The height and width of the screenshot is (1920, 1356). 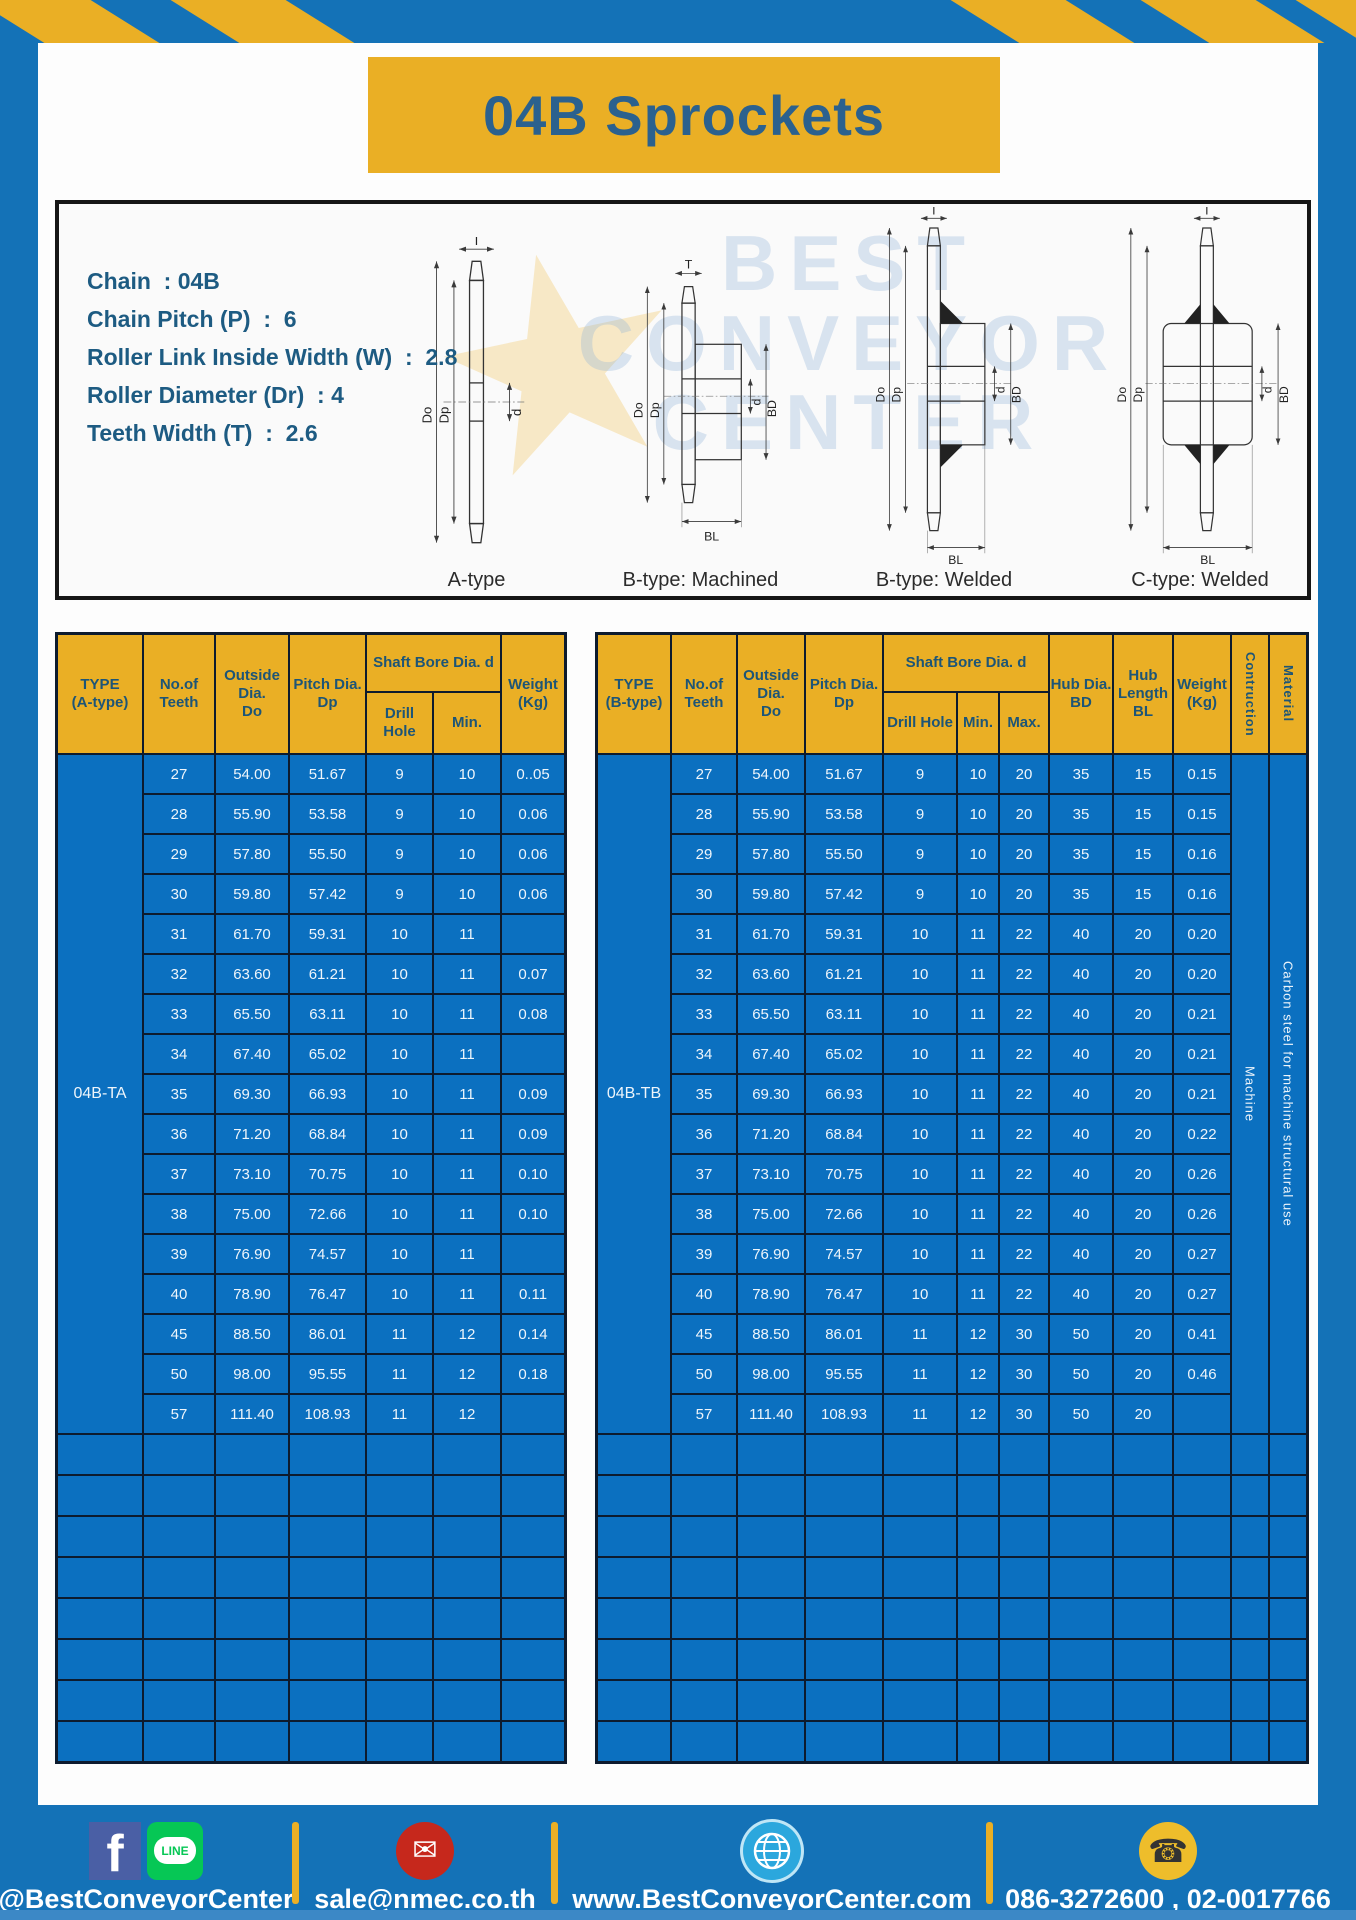 What do you see at coordinates (476, 580) in the screenshot?
I see `figure-caption: A-type` at bounding box center [476, 580].